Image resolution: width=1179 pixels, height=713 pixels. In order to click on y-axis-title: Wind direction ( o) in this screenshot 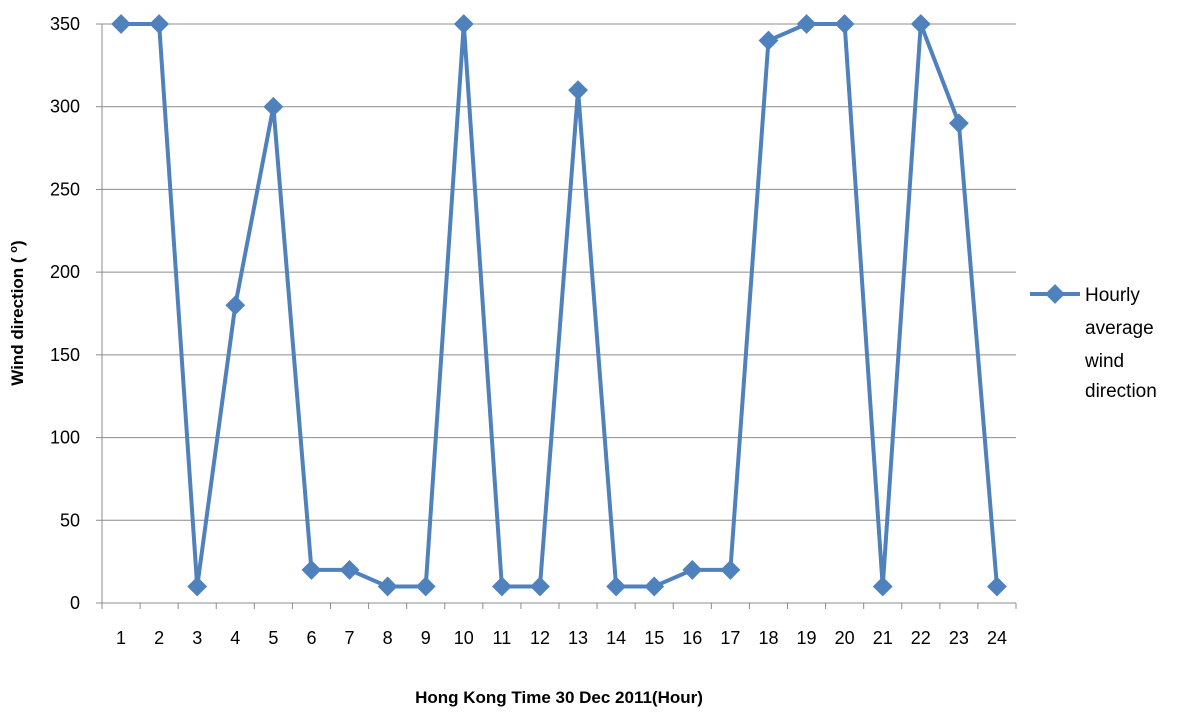, I will do `click(17, 312)`.